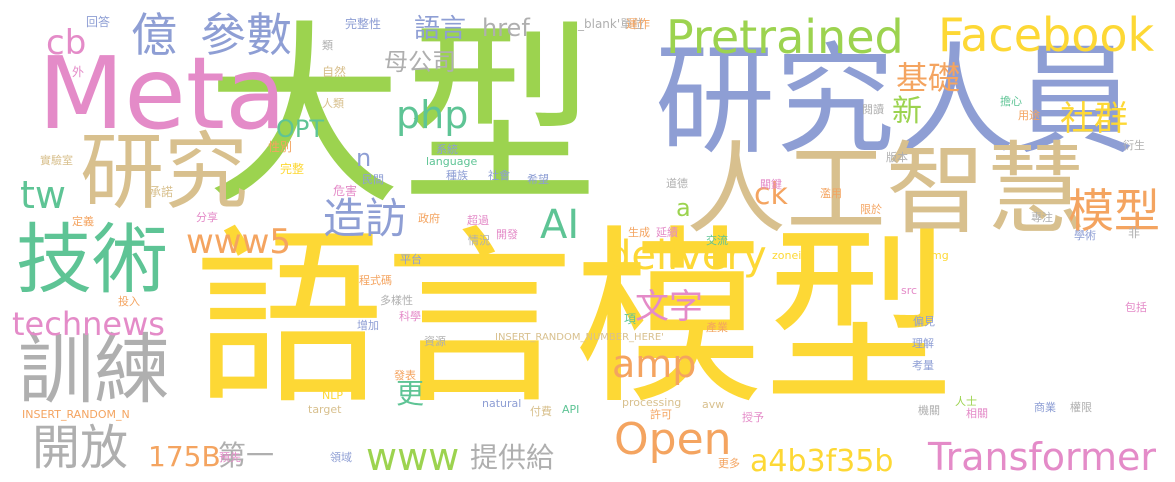 The image size is (1175, 482). Describe the element at coordinates (652, 402) in the screenshot. I see `word-processing: processing` at that location.